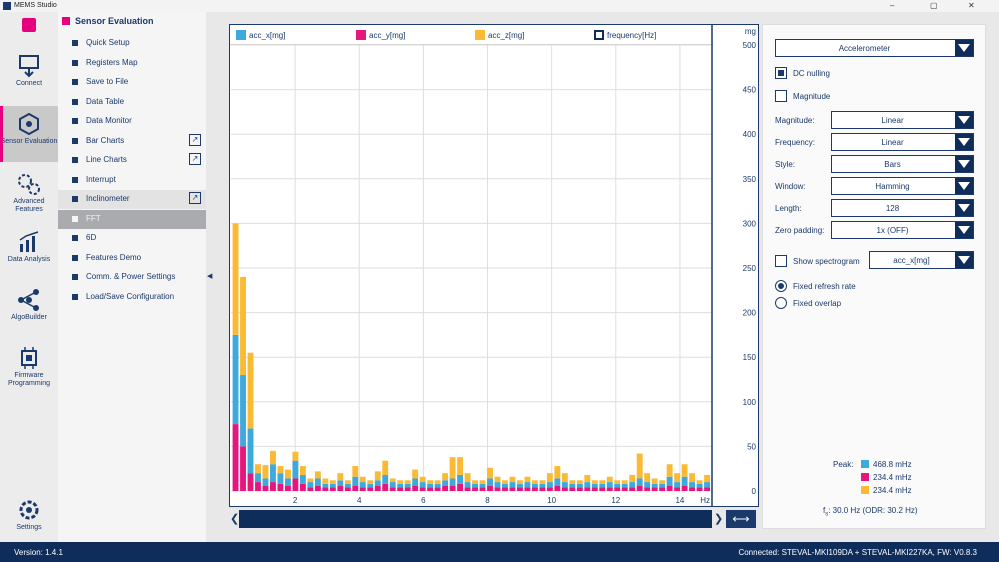 This screenshot has height=562, width=999. What do you see at coordinates (235, 519) in the screenshot?
I see `scroll-left-icon: ❮` at bounding box center [235, 519].